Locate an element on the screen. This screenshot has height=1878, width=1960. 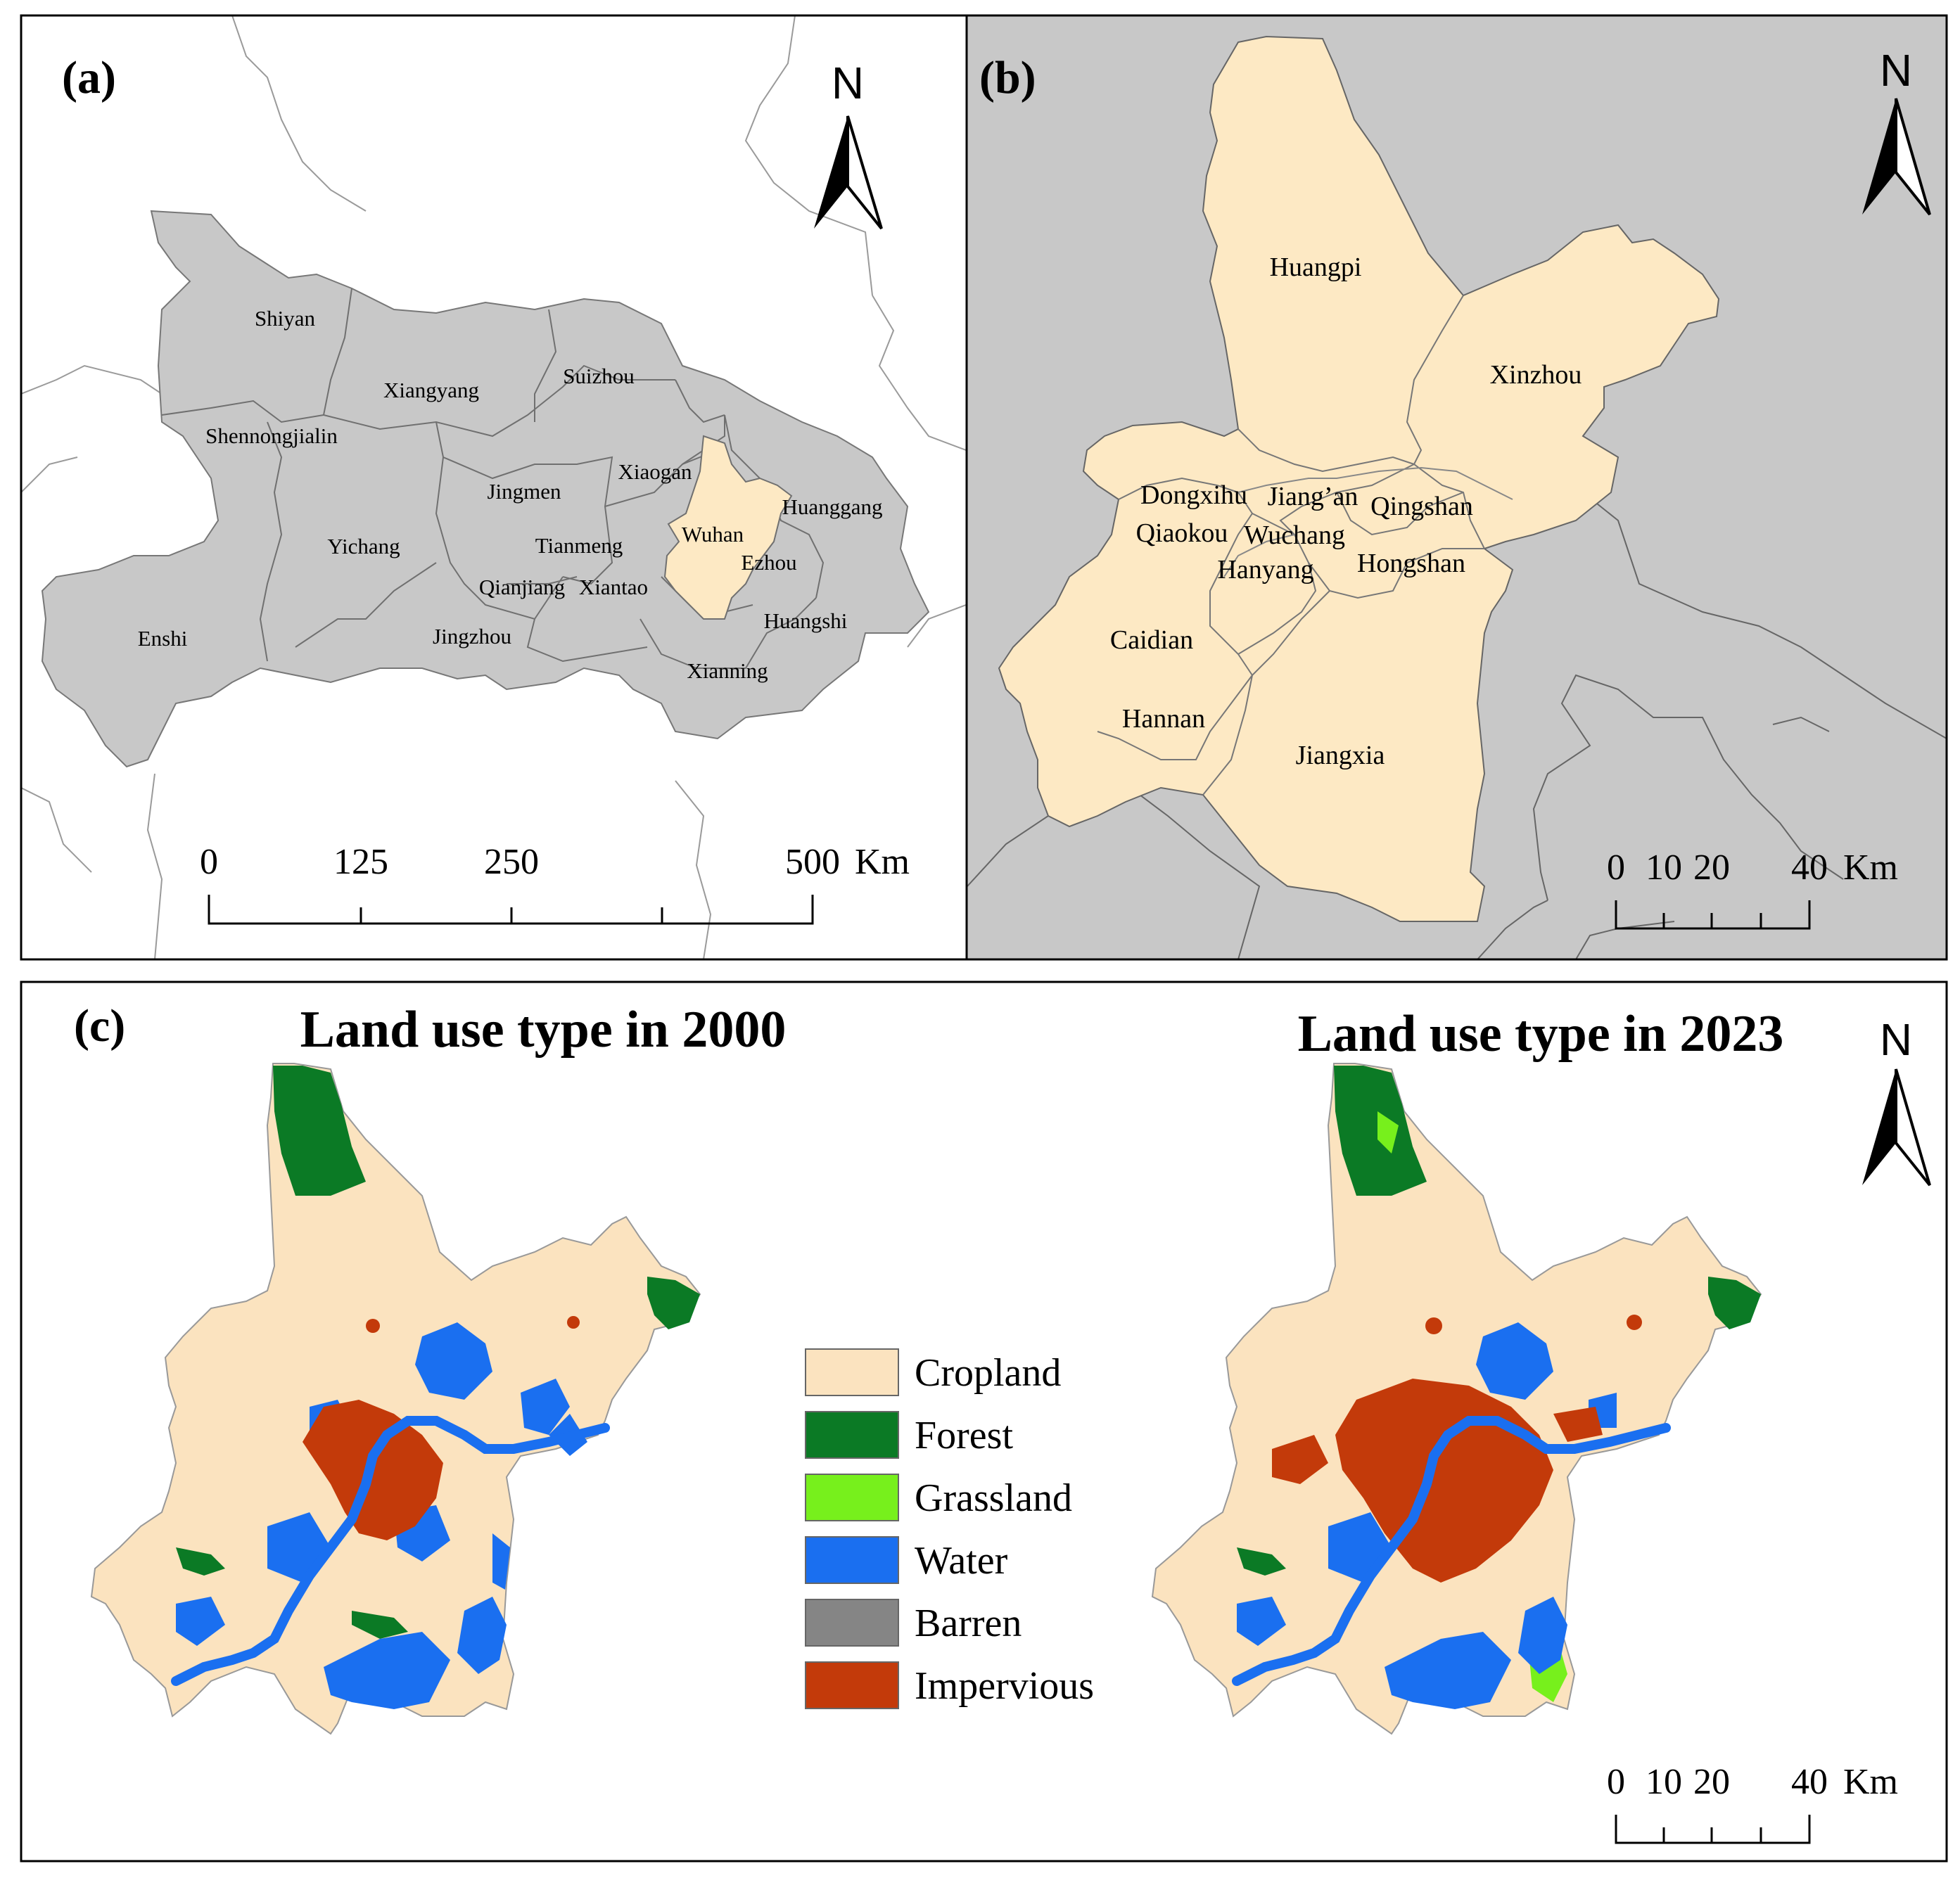
hubei-province is located at coordinates (486, 489).